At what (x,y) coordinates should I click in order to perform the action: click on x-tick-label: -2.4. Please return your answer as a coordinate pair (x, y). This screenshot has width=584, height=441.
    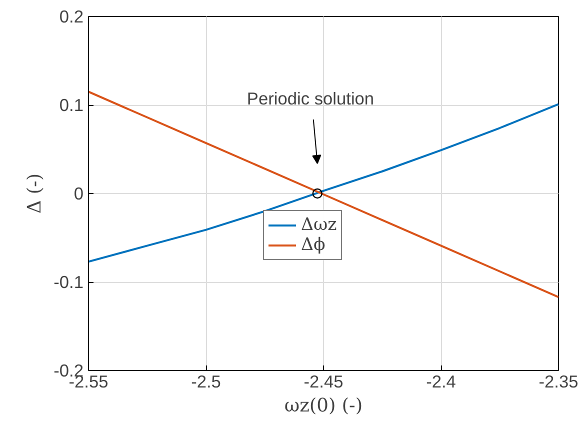
    Looking at the image, I should click on (441, 382).